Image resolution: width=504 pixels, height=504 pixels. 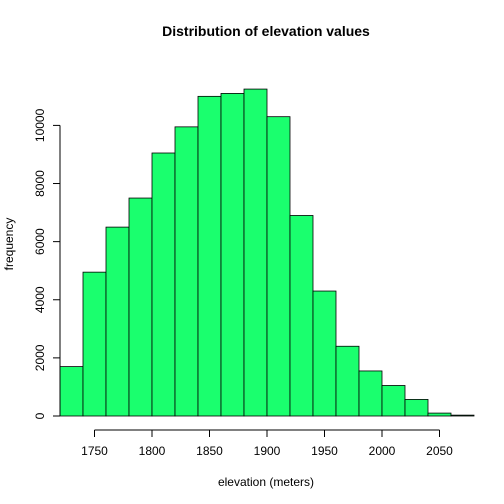 I want to click on x-tick-label: 1900, so click(x=267, y=451).